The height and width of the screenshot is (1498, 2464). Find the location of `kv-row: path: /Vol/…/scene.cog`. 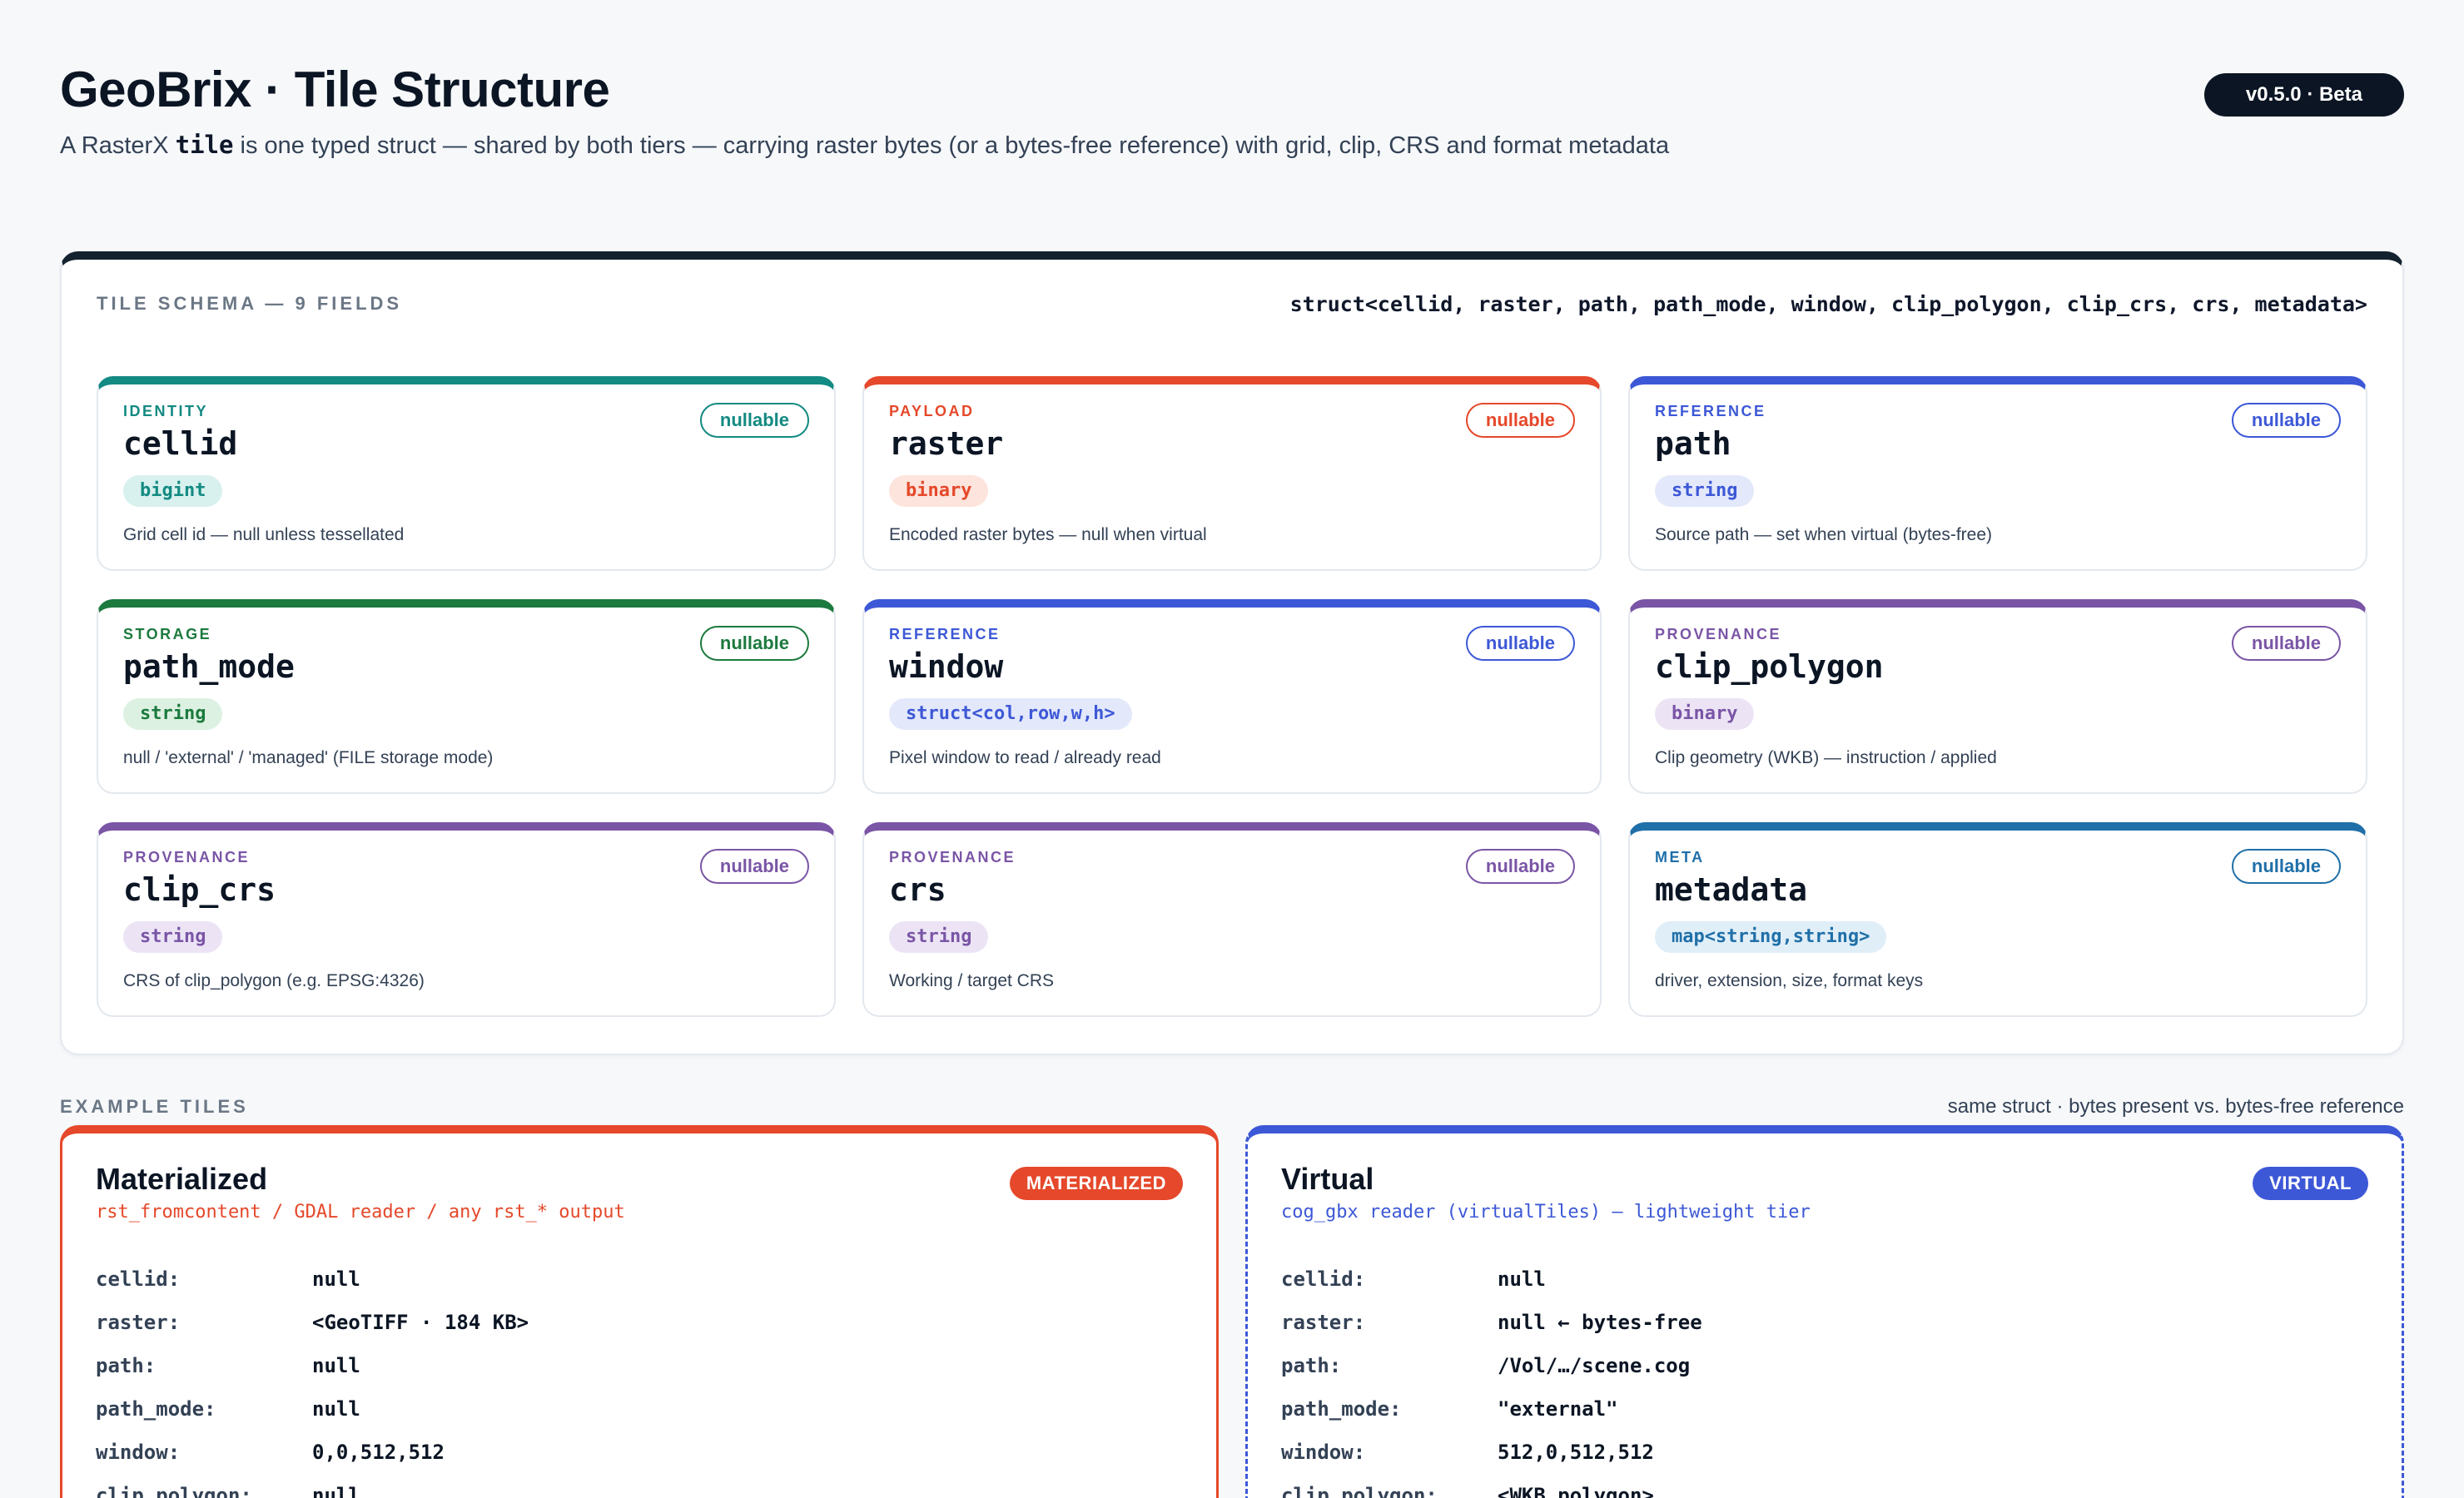

kv-row: path: /Vol/…/scene.cog is located at coordinates (1825, 1365).